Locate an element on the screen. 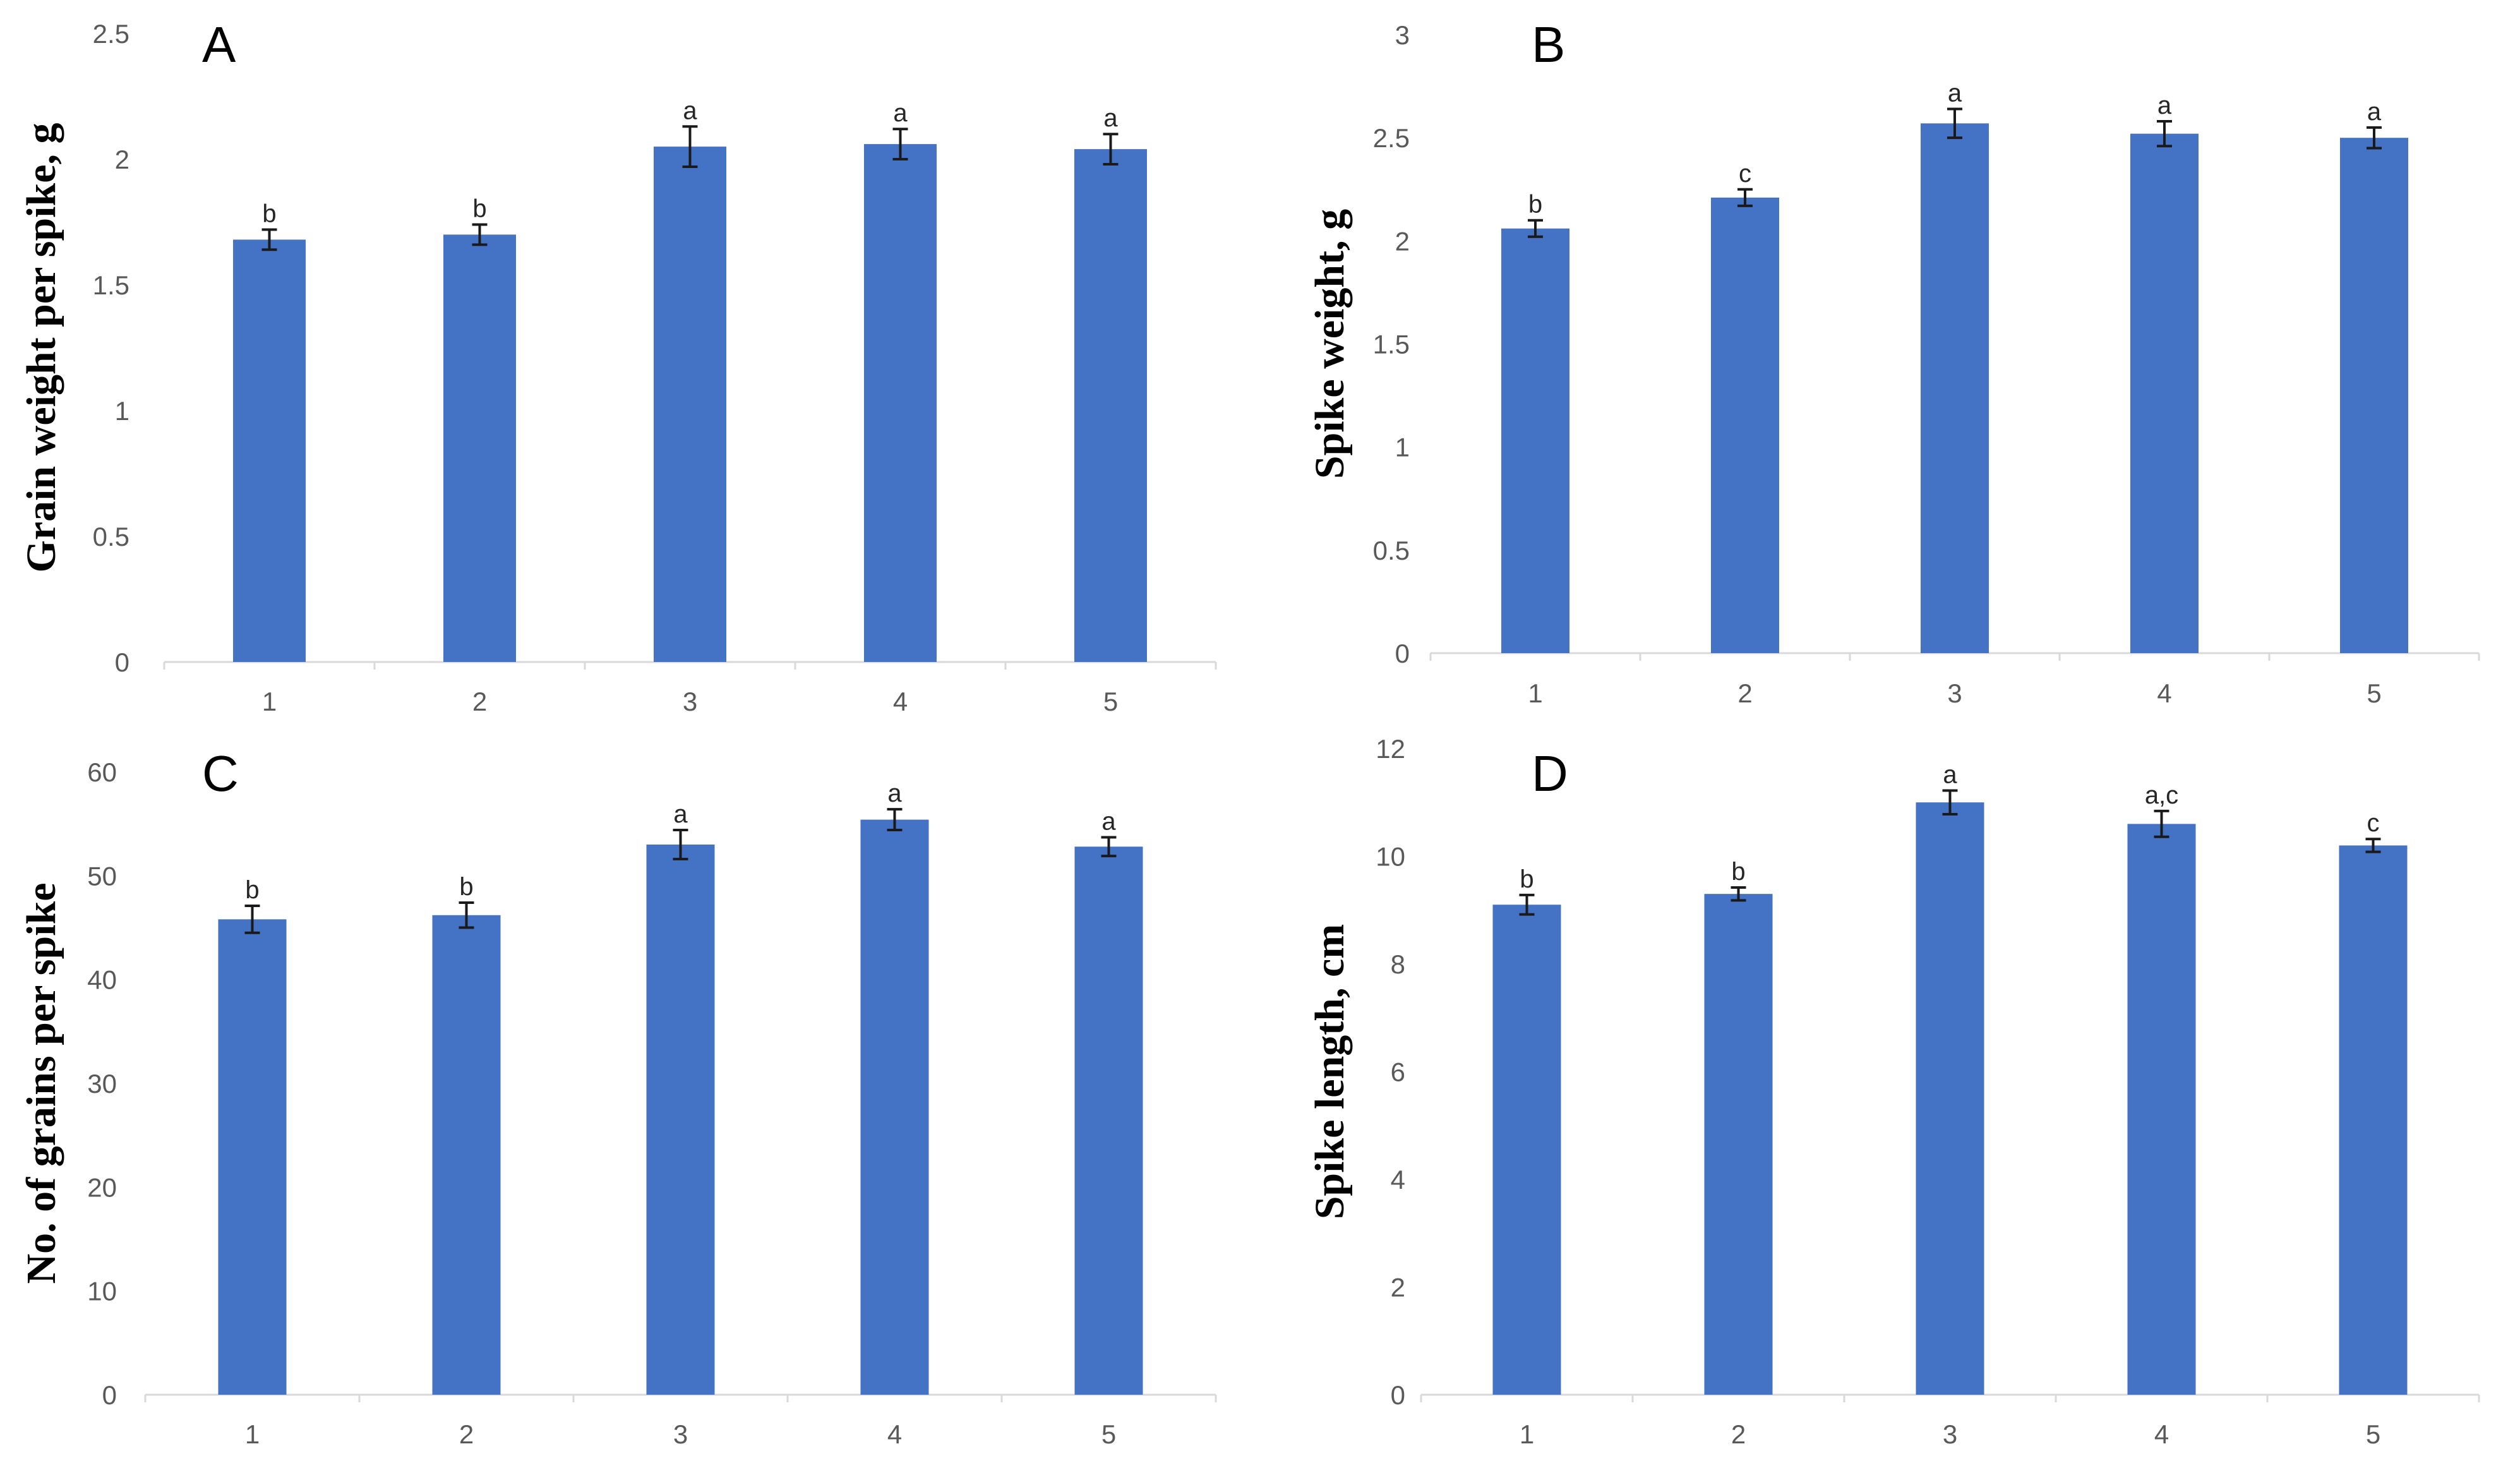 This screenshot has width=2520, height=1468. y-tick-label: 60 is located at coordinates (102, 772).